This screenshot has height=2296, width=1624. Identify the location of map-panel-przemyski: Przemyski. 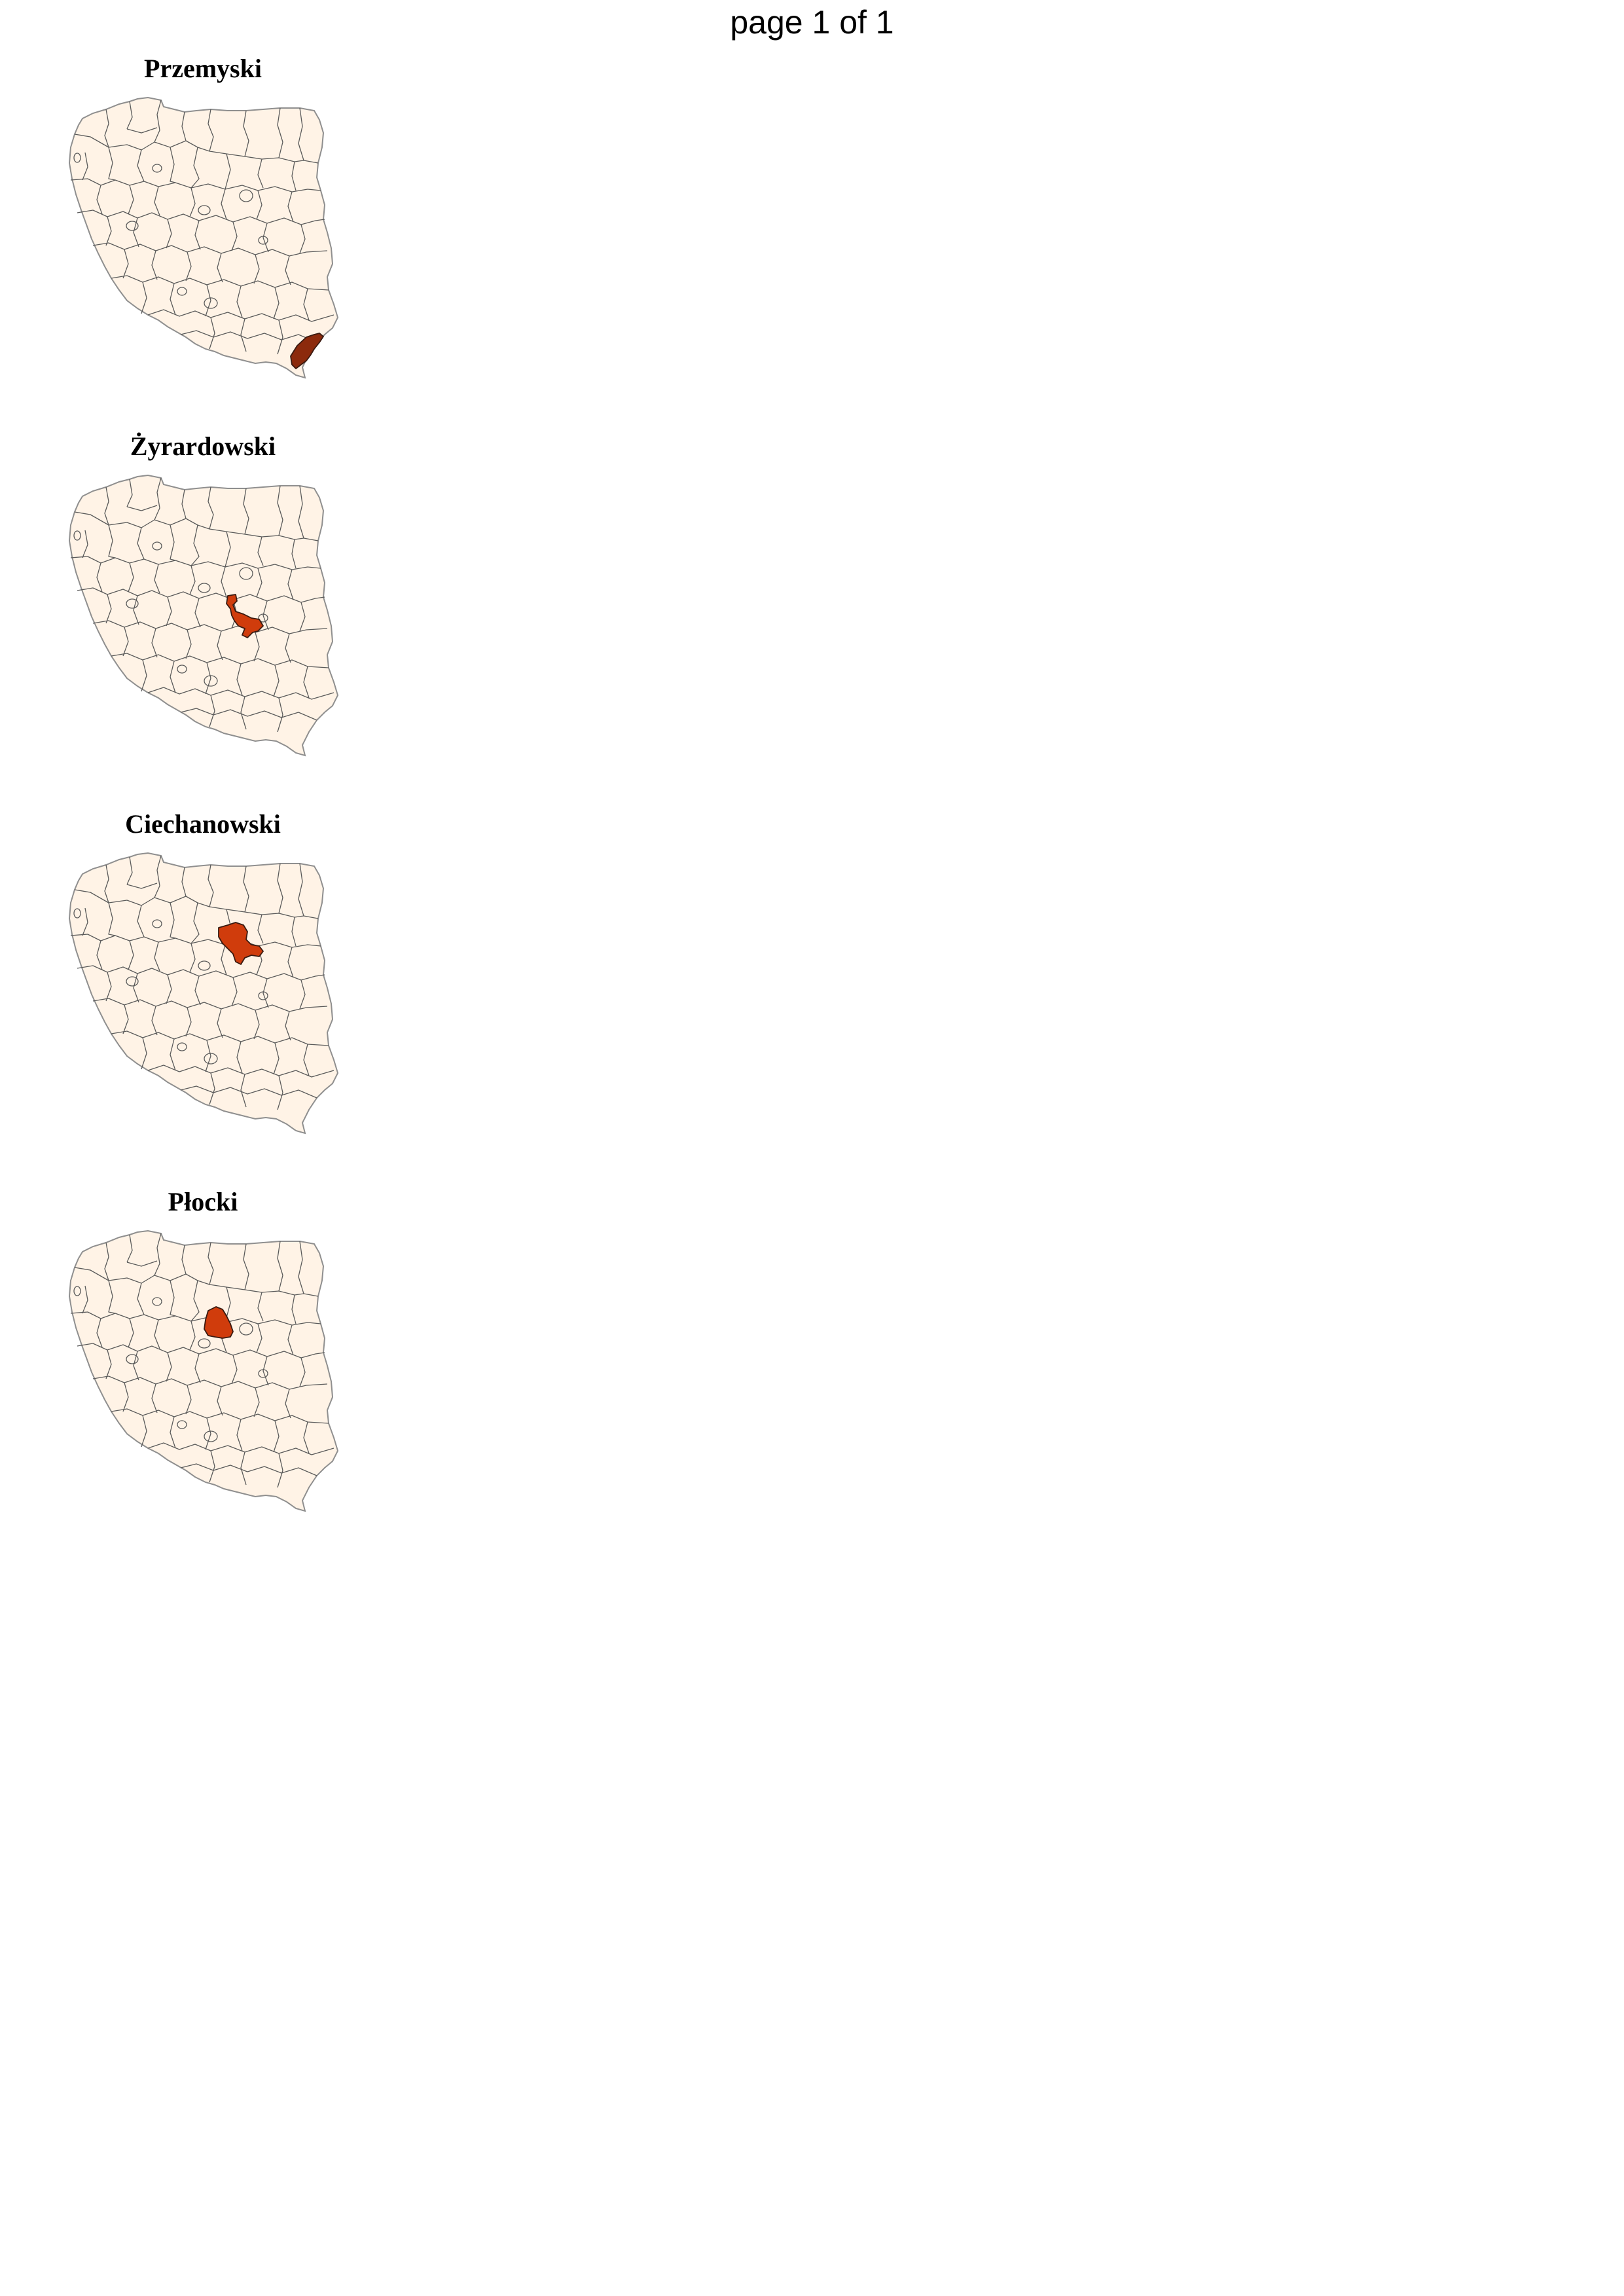
(203, 219).